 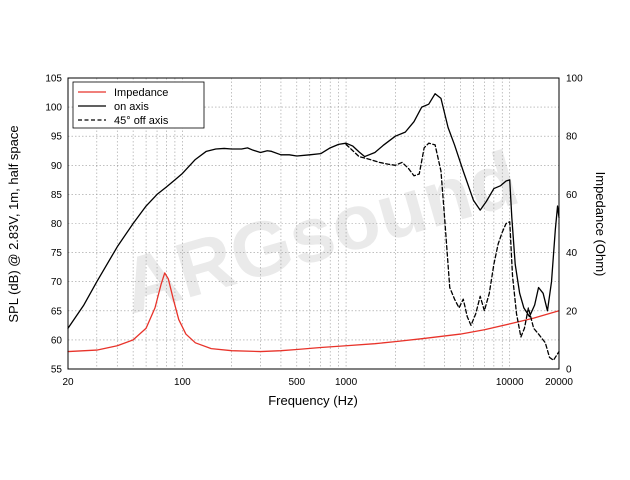 I want to click on y-right-tick-label: 60, so click(x=572, y=195).